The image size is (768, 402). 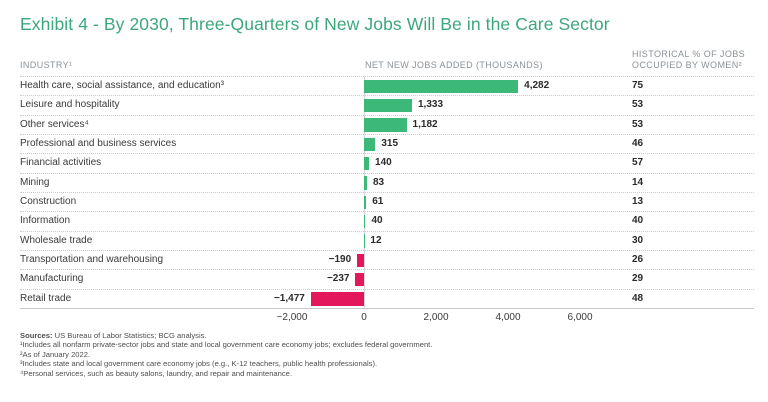 I want to click on percent-women-value: 26, so click(x=638, y=259).